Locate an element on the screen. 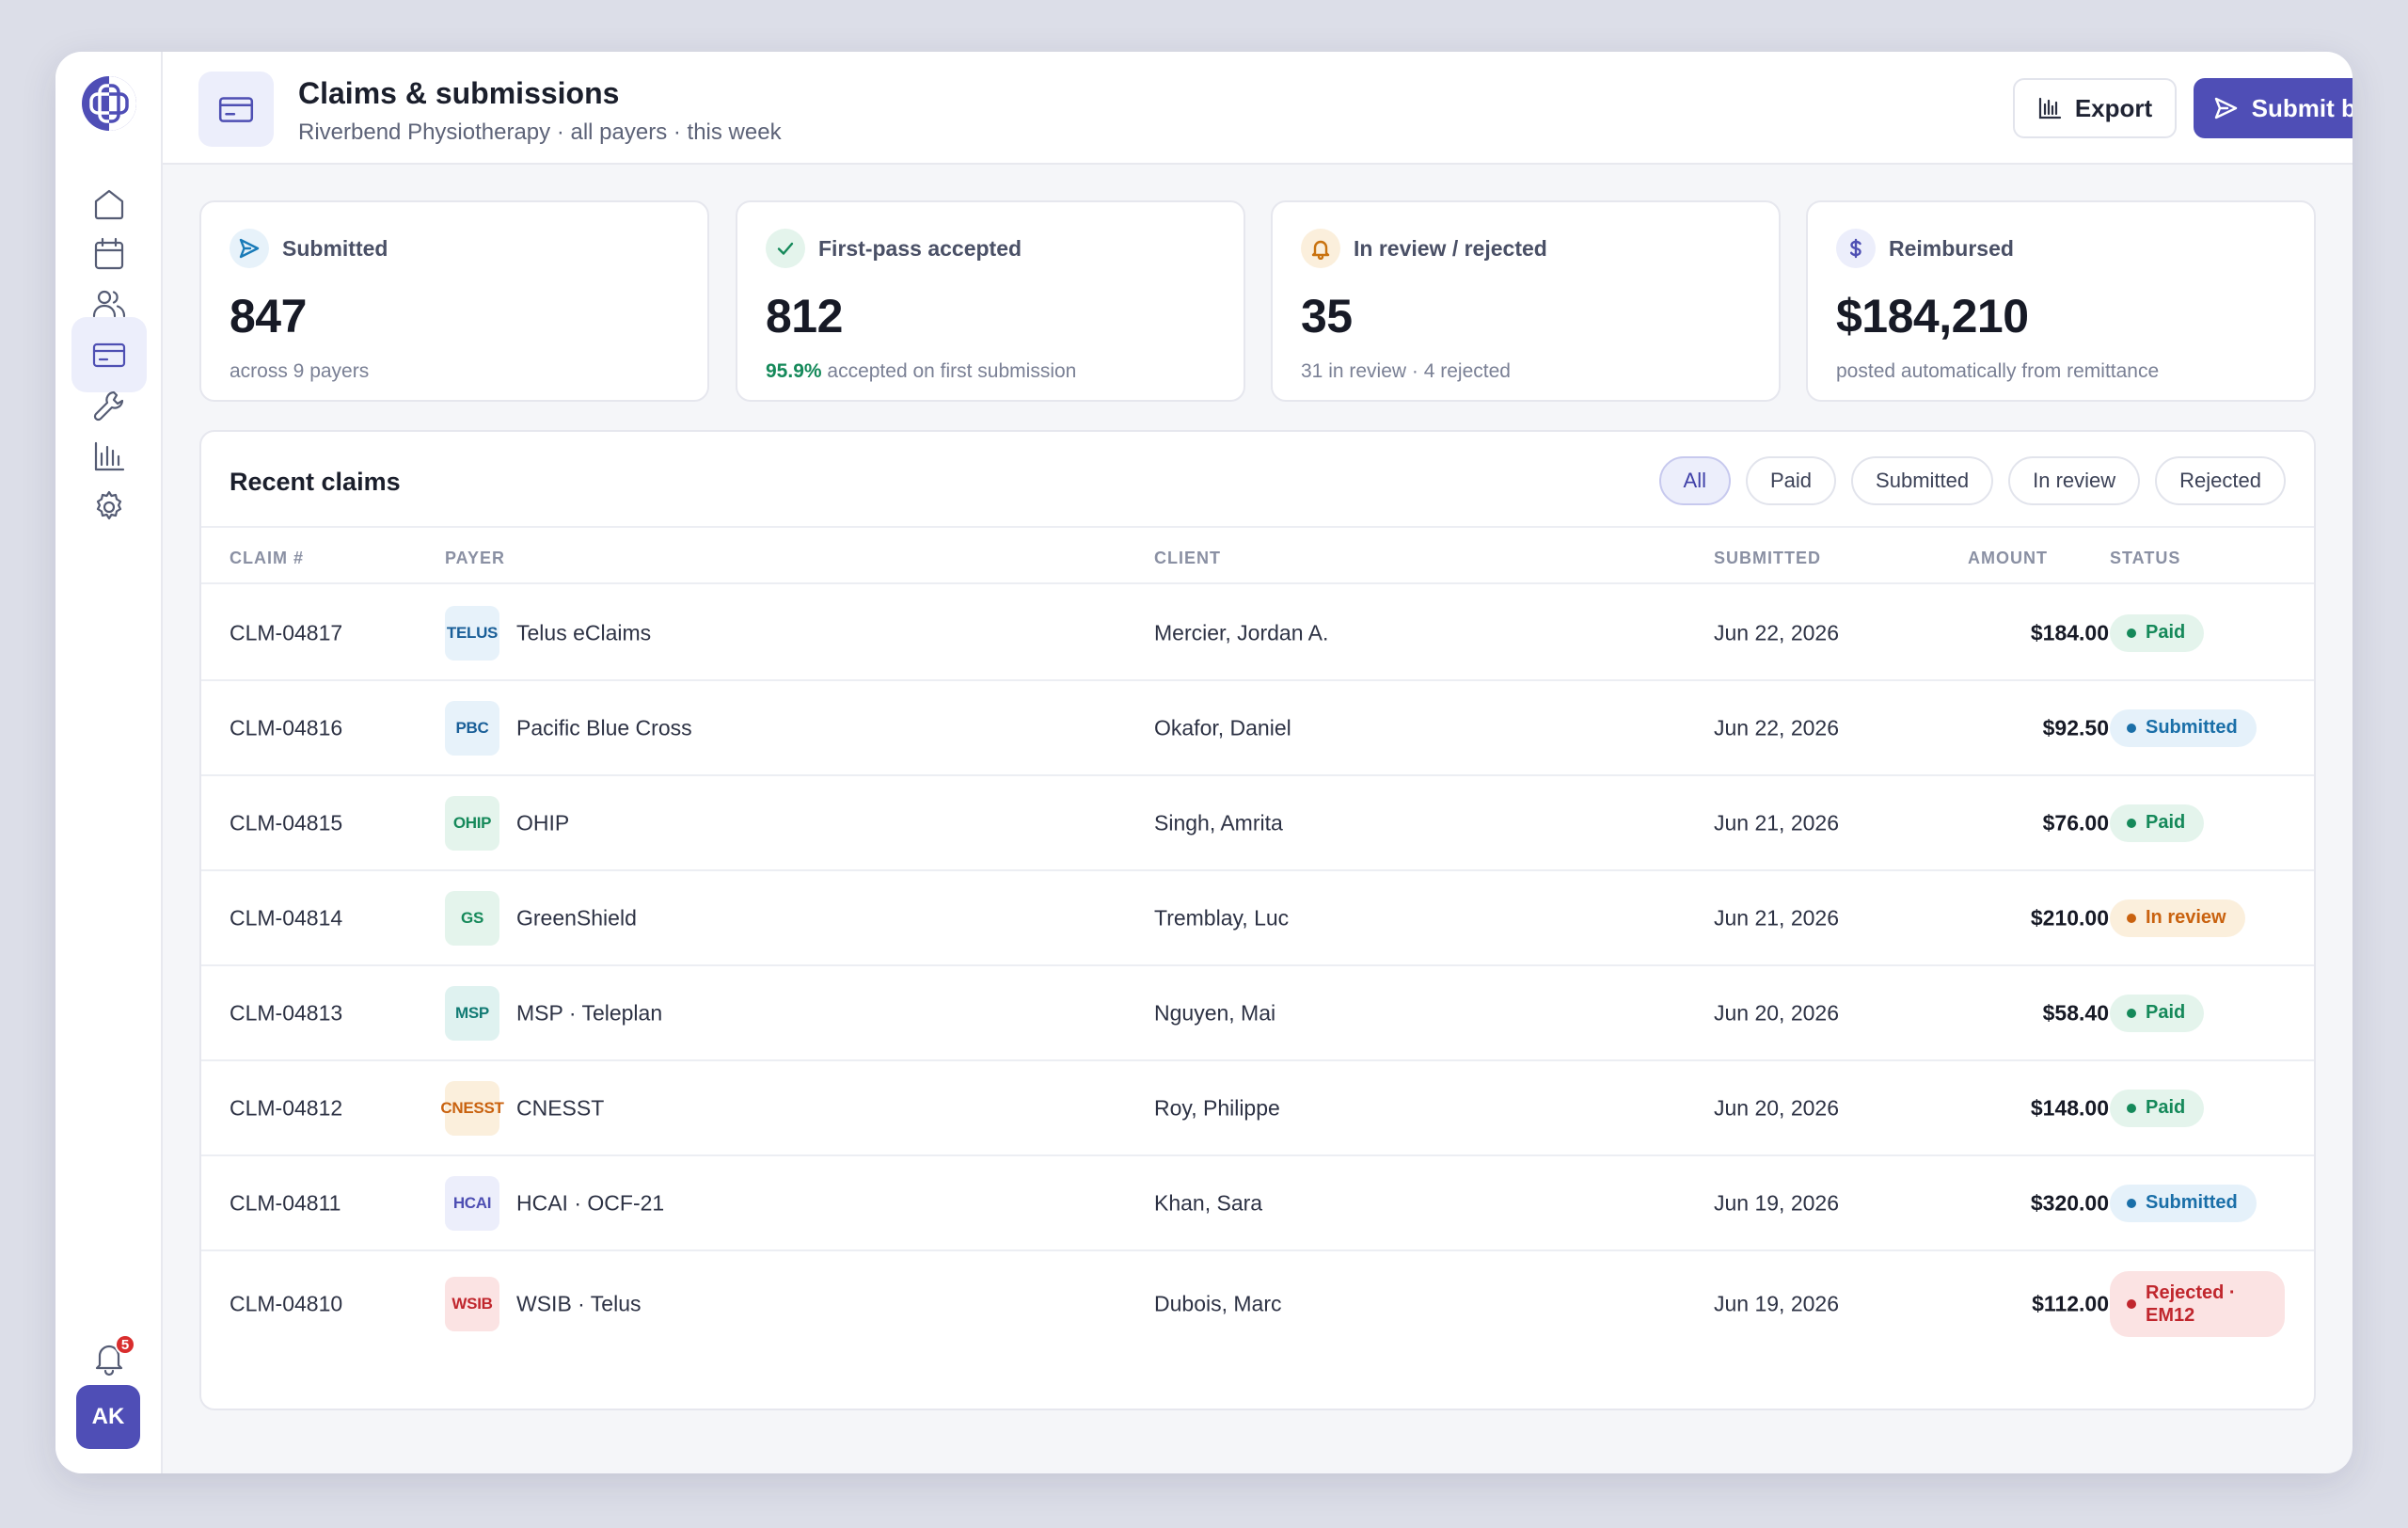 The width and height of the screenshot is (2408, 1528). dollar-icon is located at coordinates (1856, 248).